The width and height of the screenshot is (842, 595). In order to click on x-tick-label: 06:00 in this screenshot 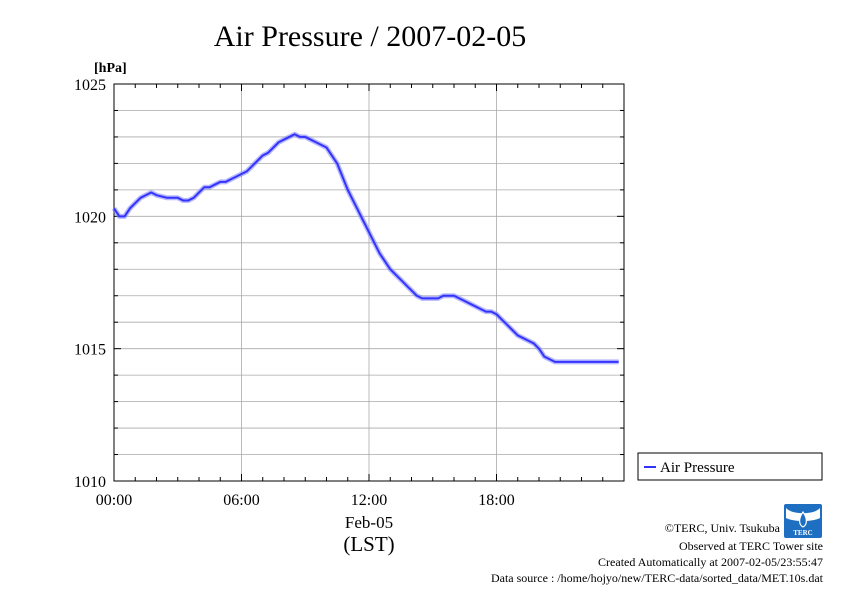, I will do `click(241, 500)`.